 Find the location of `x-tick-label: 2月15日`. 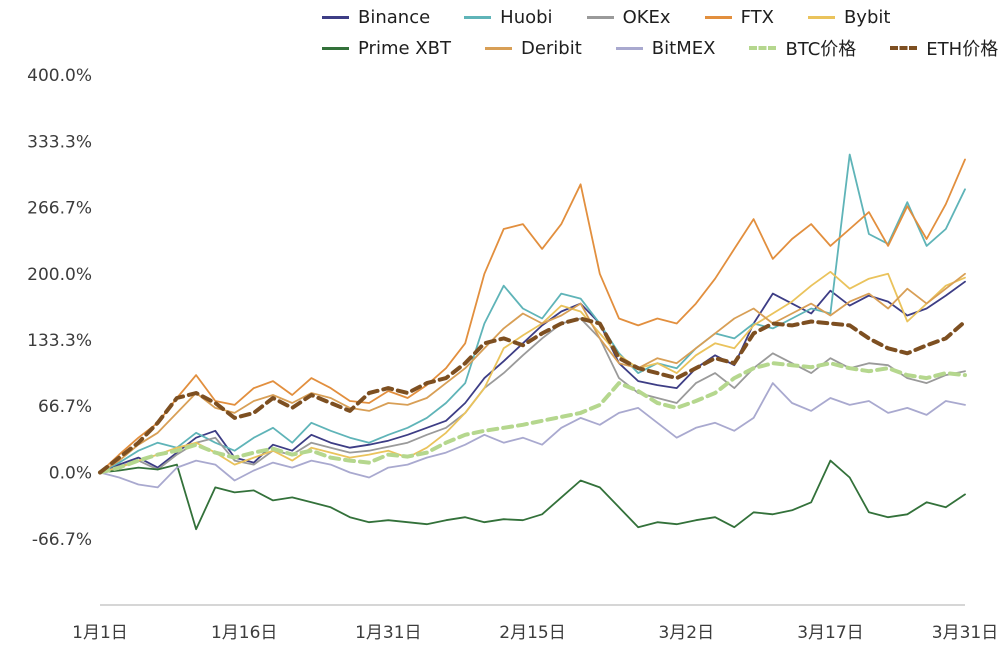

x-tick-label: 2月15日 is located at coordinates (532, 633).